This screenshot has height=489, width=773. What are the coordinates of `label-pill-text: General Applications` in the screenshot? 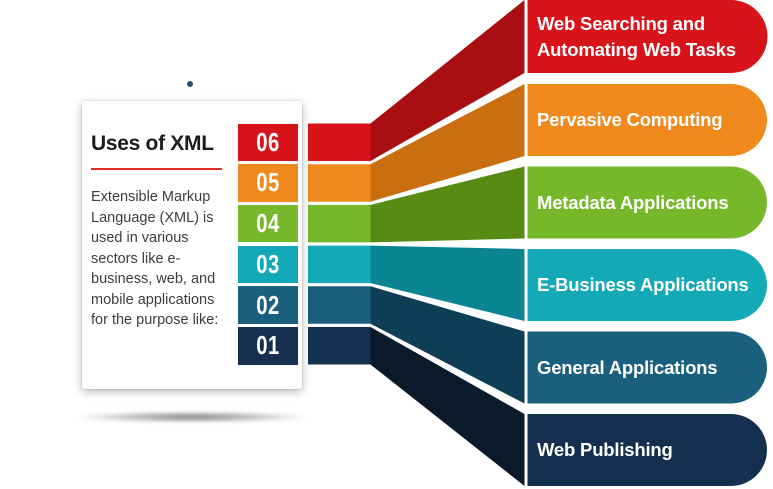 It's located at (654, 368).